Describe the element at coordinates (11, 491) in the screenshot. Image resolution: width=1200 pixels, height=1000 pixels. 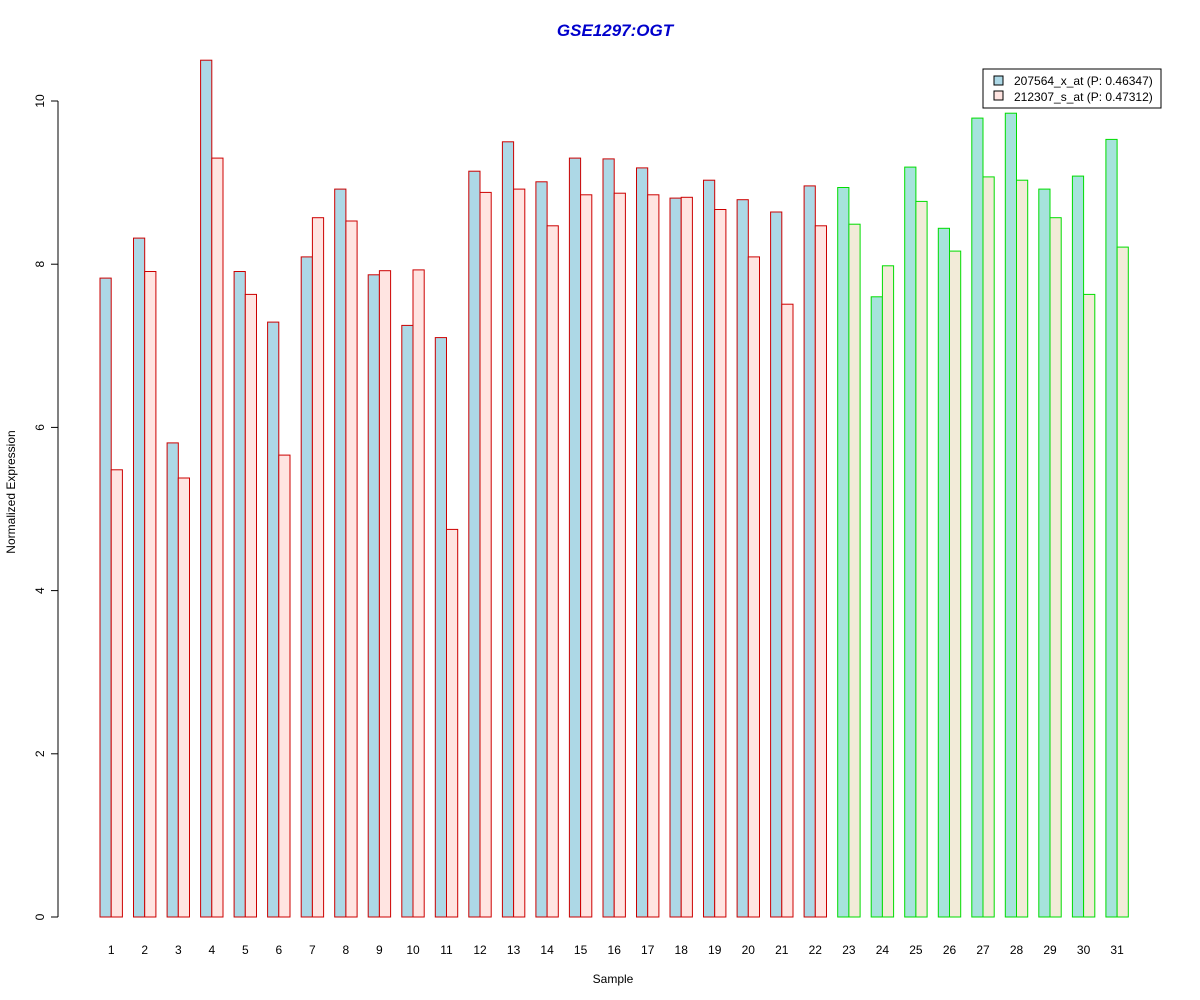
I see `y-axis-label: Normalized Expression` at that location.